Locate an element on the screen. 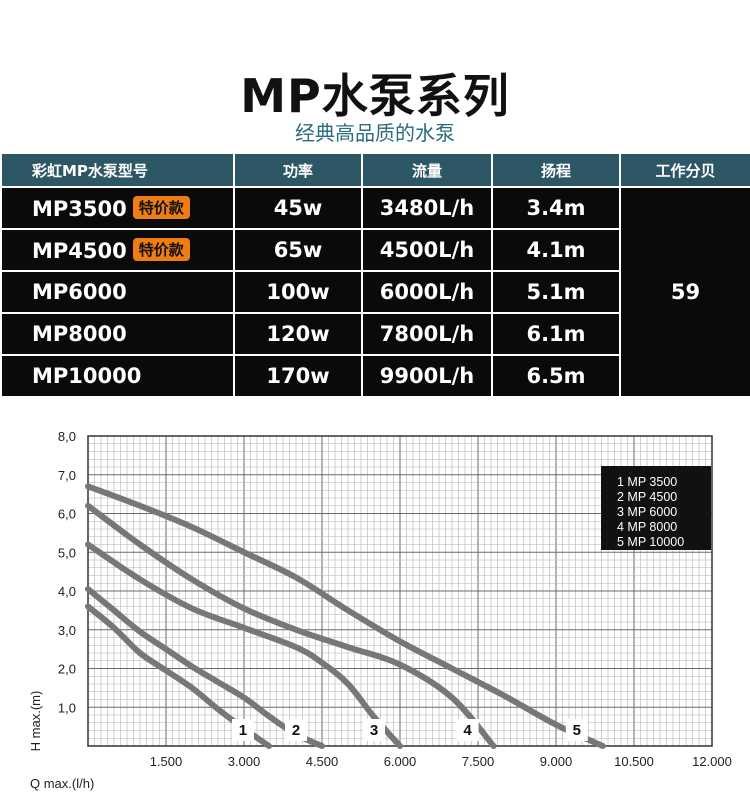 This screenshot has height=803, width=750. page-title: MP水泵系列 is located at coordinates (375, 96).